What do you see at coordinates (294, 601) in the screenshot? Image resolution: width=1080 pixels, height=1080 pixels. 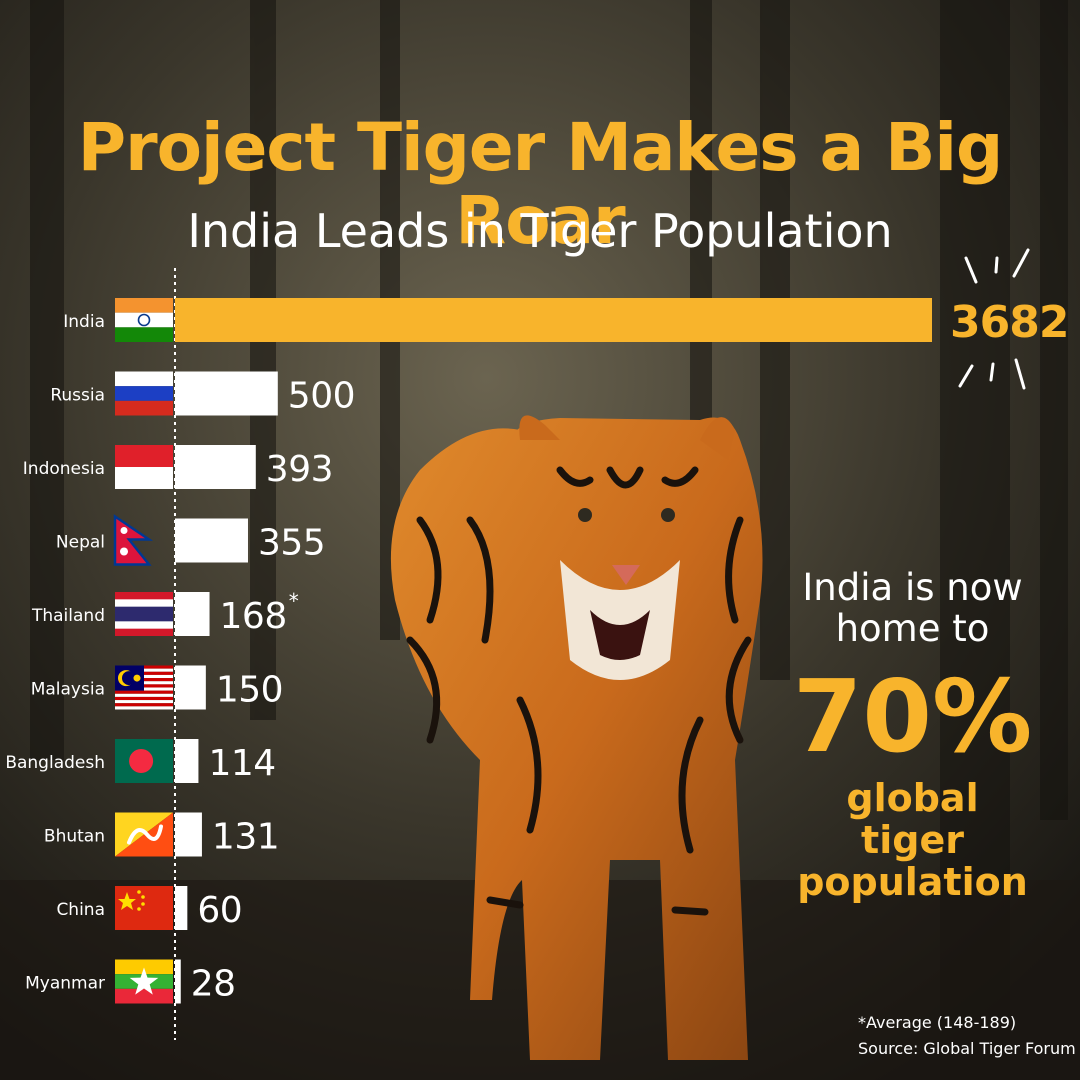 I see `annotation-asterisk: *` at bounding box center [294, 601].